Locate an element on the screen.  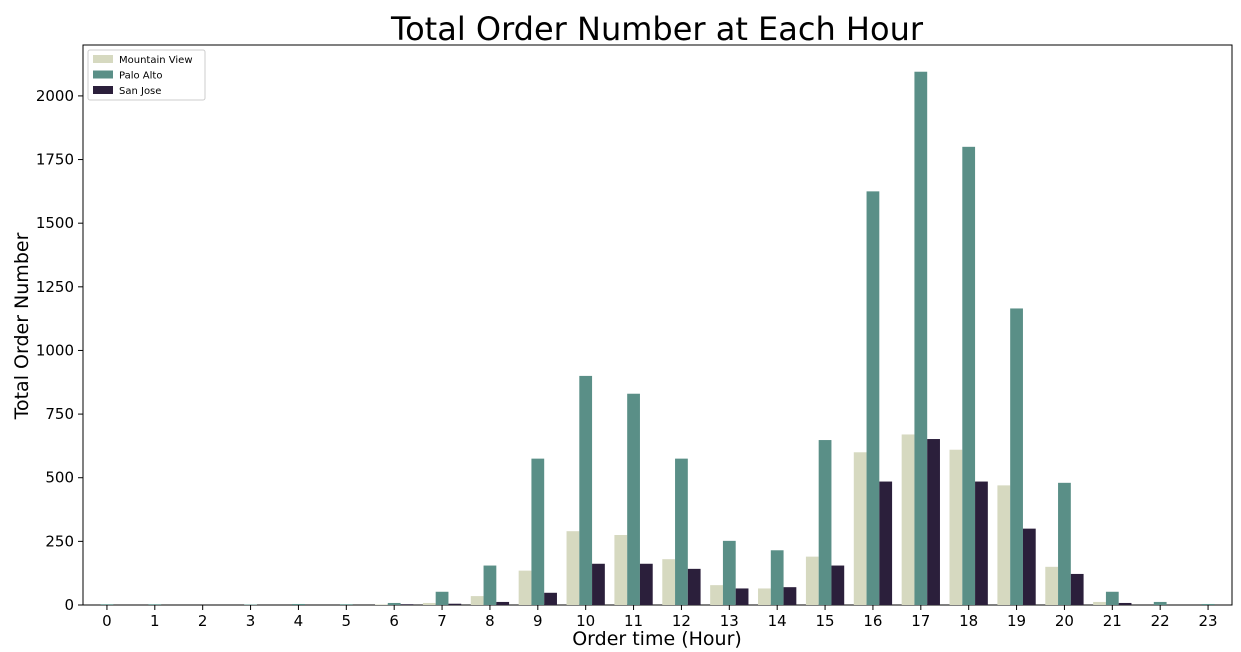
legend-label-palo-alto: Palo Alto is located at coordinates (140, 76).